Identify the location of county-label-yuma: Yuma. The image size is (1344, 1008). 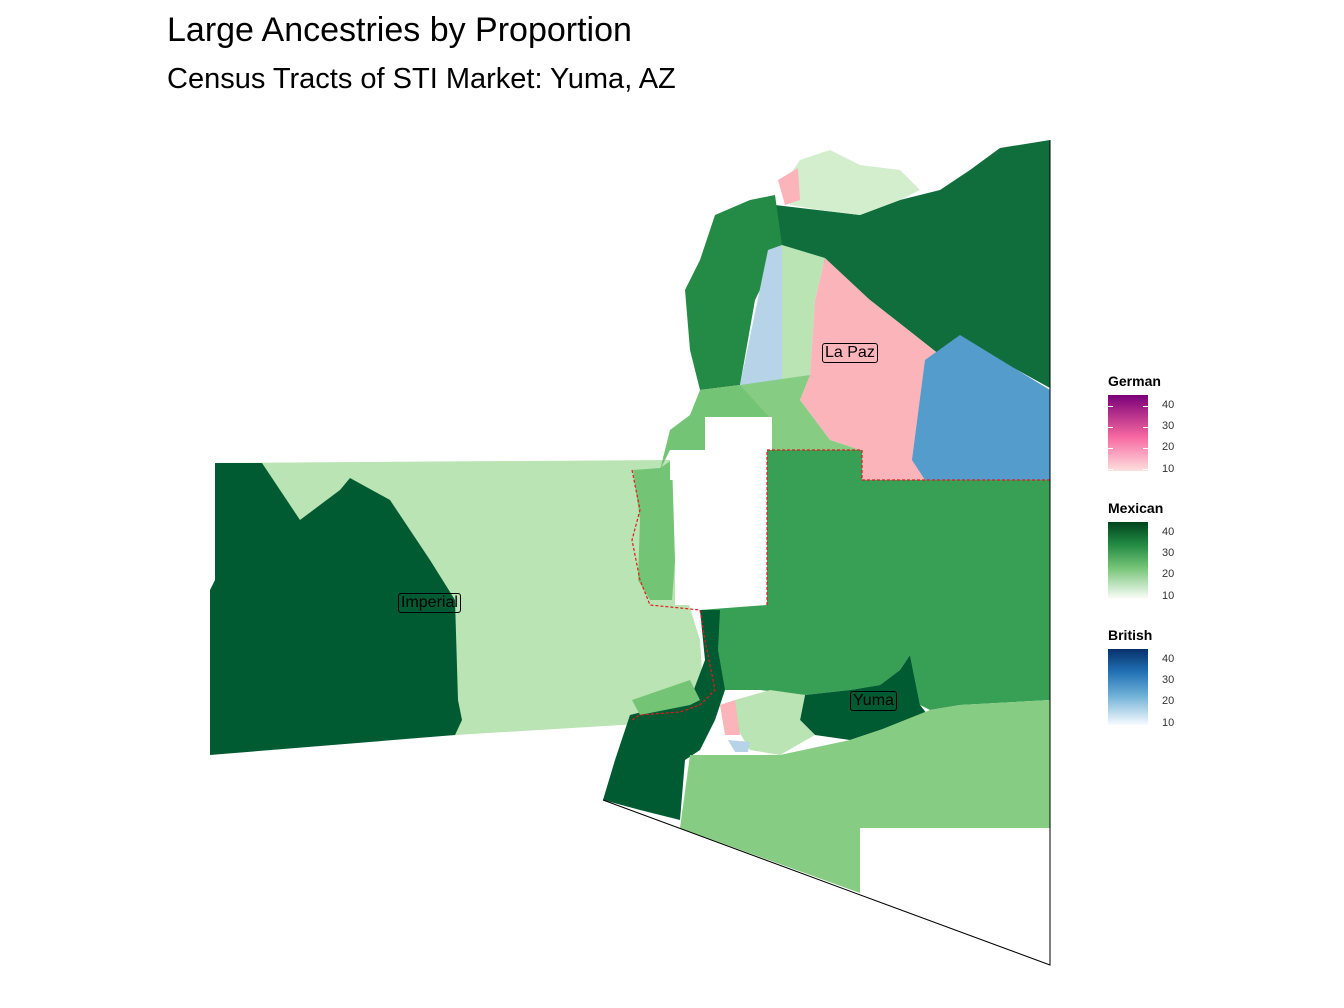
(873, 701).